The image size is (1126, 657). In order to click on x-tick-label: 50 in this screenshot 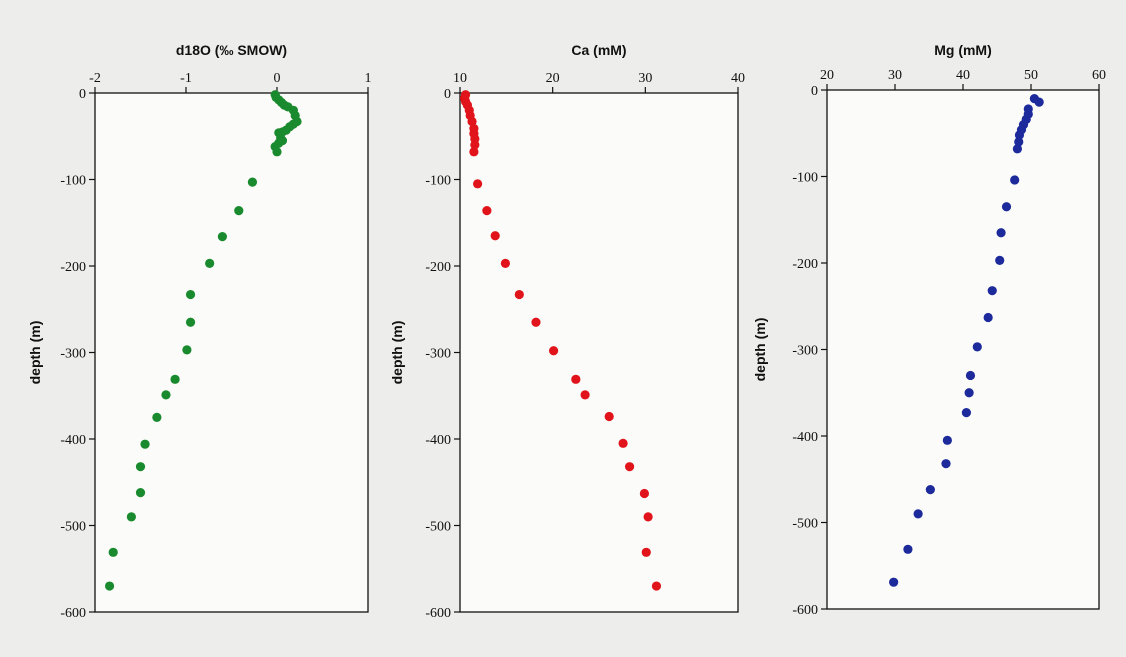, I will do `click(1031, 75)`.